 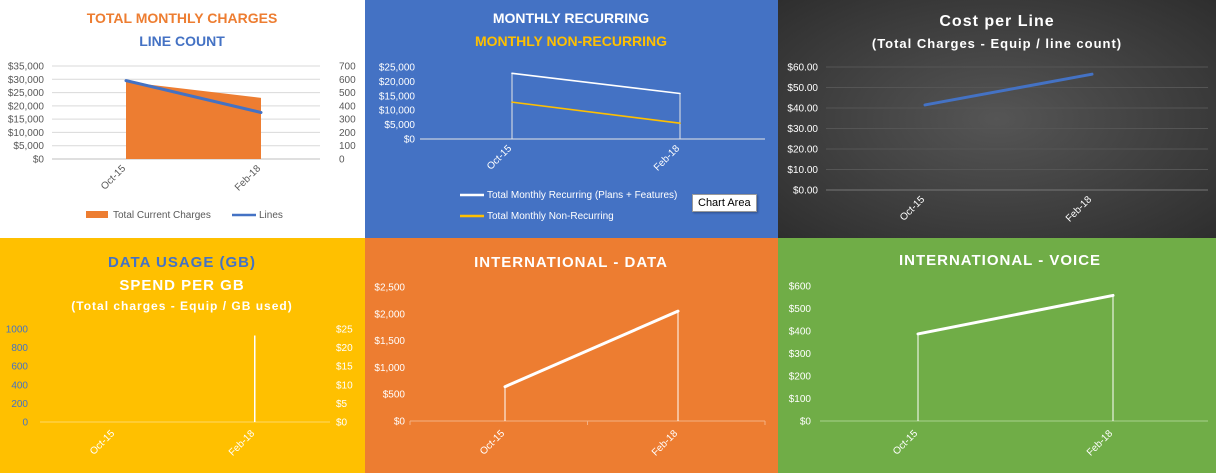 I want to click on cost-per-line-title: Cost per Line, so click(x=996, y=21).